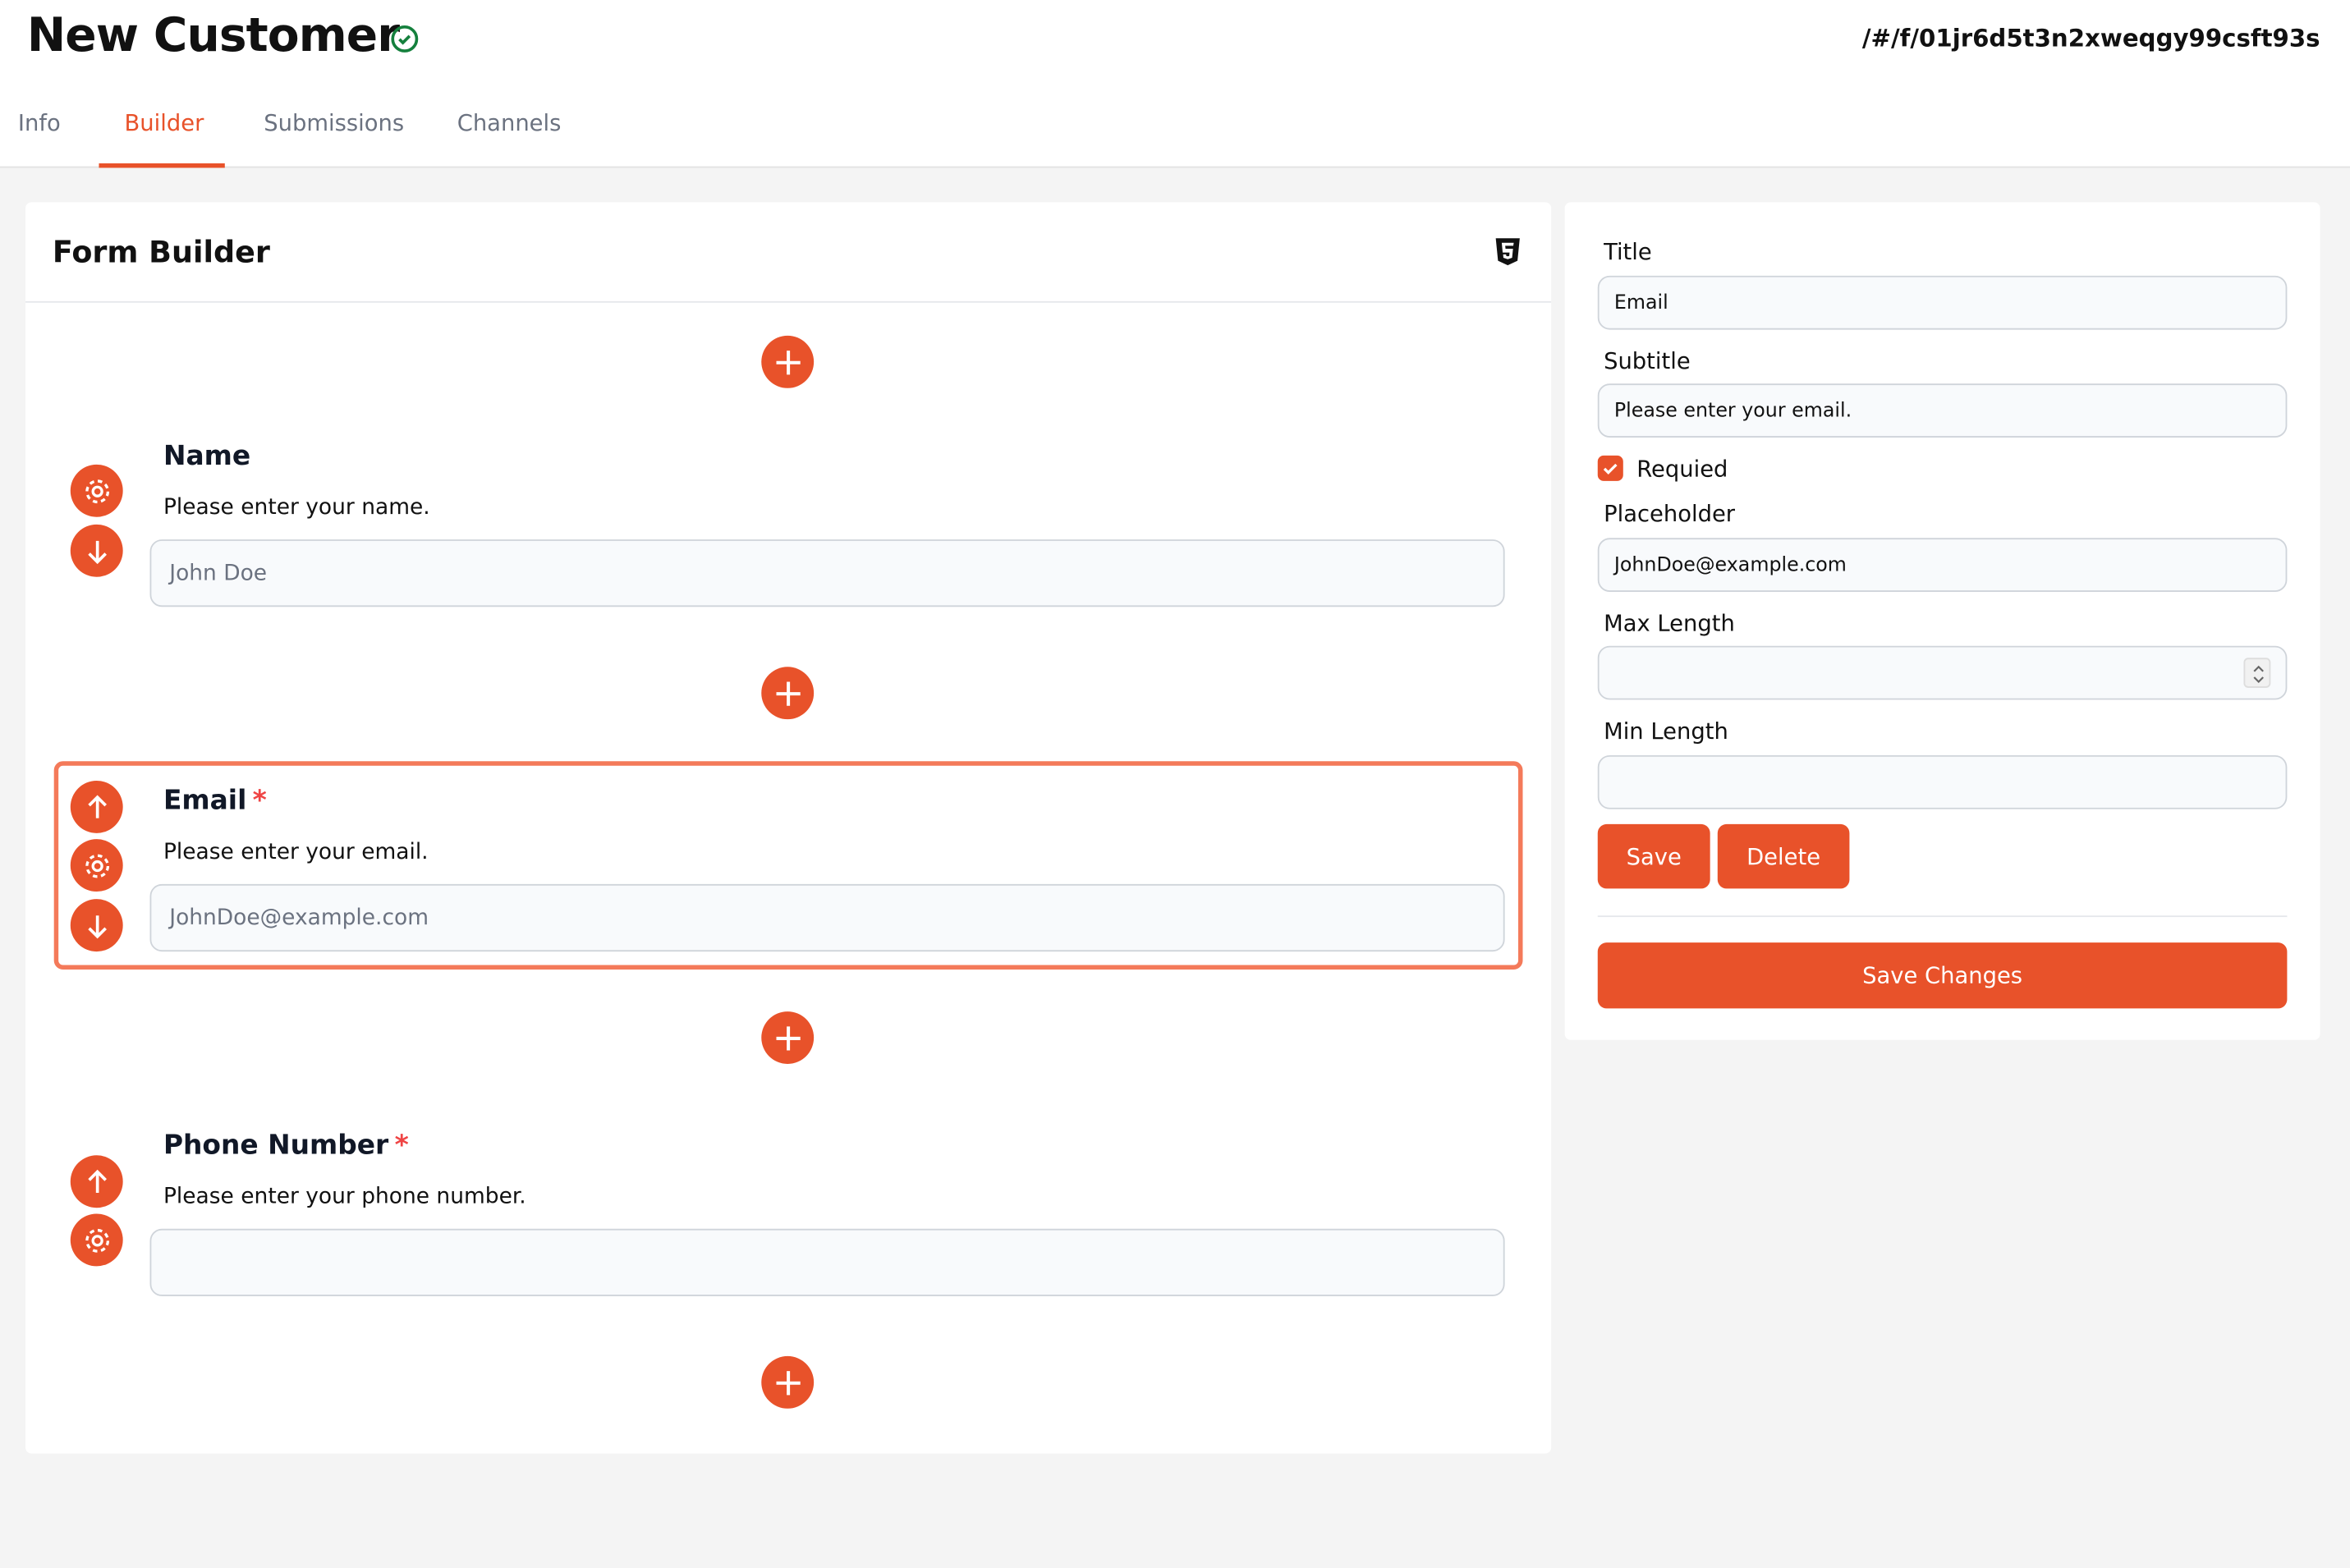 The width and height of the screenshot is (2350, 1568). Describe the element at coordinates (2090, 38) in the screenshot. I see `form-url: /#/f/01jr6d5t3n2xweqgy99csft93s` at that location.